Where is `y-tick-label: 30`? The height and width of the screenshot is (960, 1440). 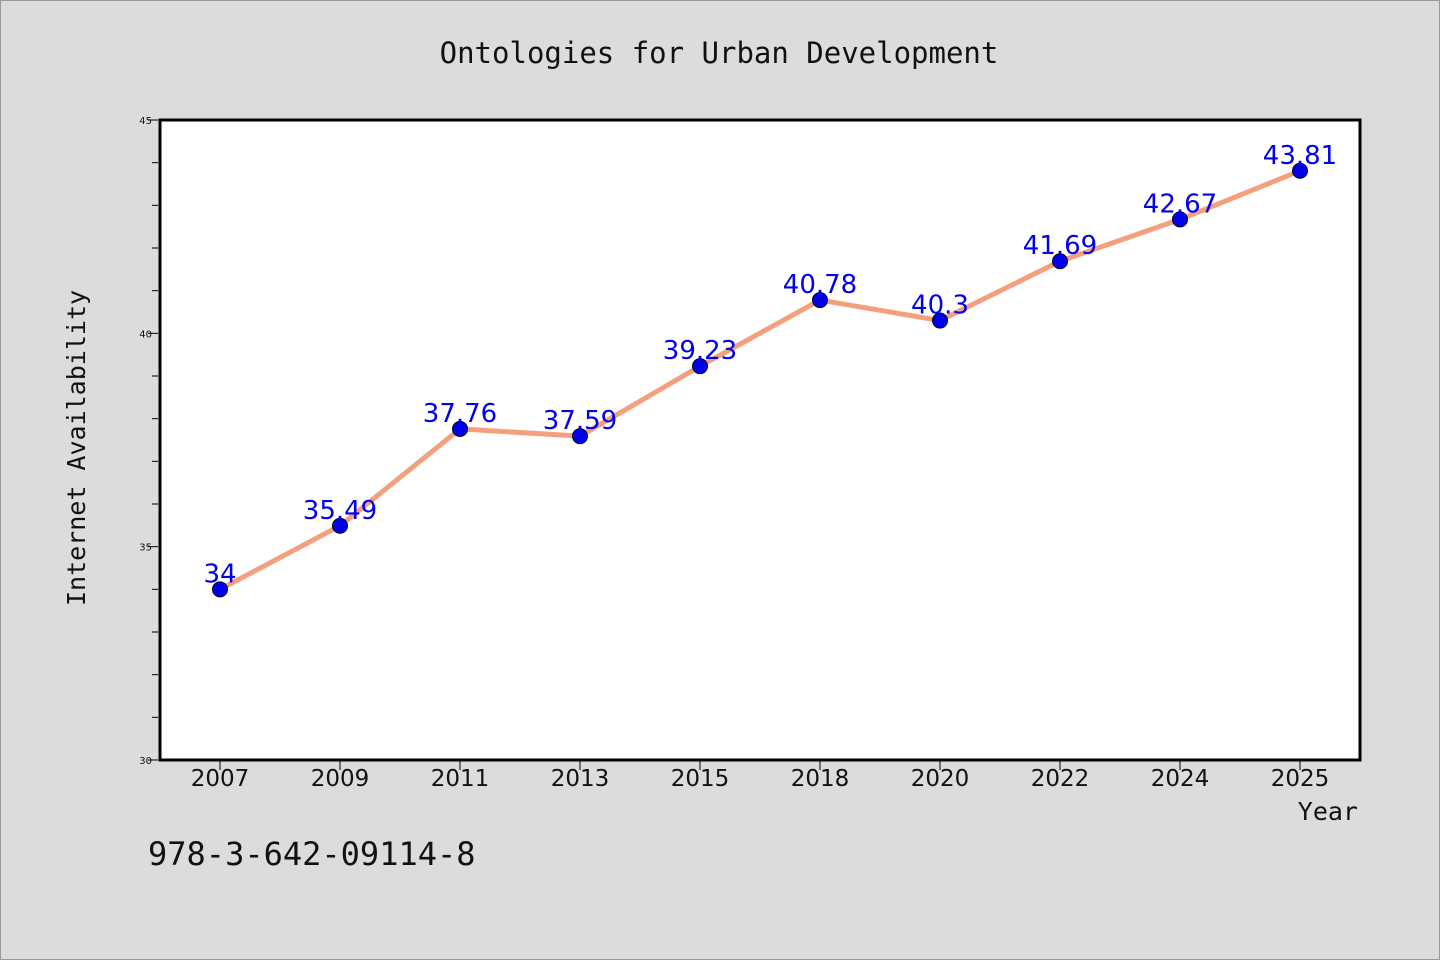
y-tick-label: 30 is located at coordinates (145, 761).